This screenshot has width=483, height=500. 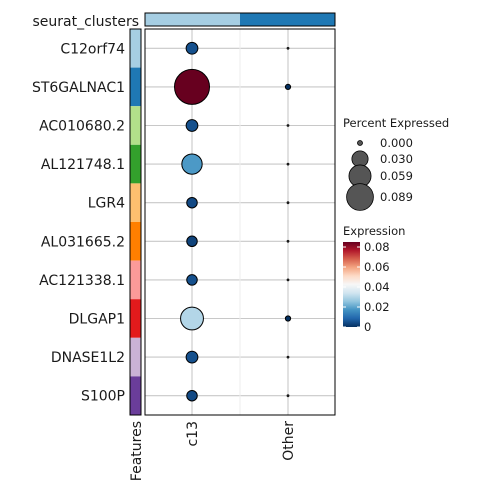 I want to click on dot-DNASE1L2-Other, so click(x=288, y=357).